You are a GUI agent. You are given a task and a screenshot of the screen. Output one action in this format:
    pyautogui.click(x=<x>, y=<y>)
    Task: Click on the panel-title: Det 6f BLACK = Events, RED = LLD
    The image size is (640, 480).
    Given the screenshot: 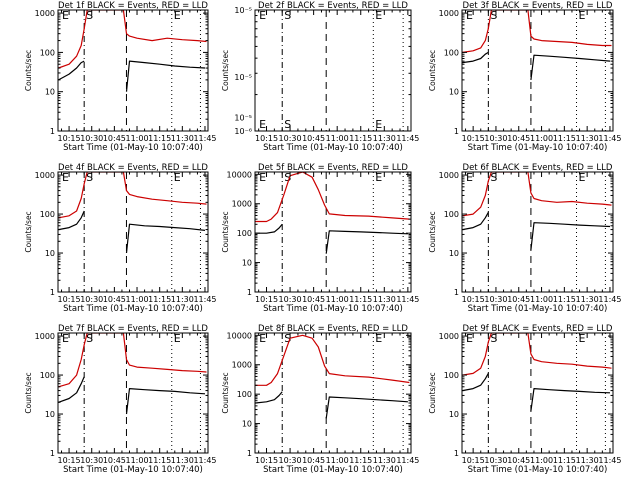 What is the action you would take?
    pyautogui.click(x=538, y=168)
    